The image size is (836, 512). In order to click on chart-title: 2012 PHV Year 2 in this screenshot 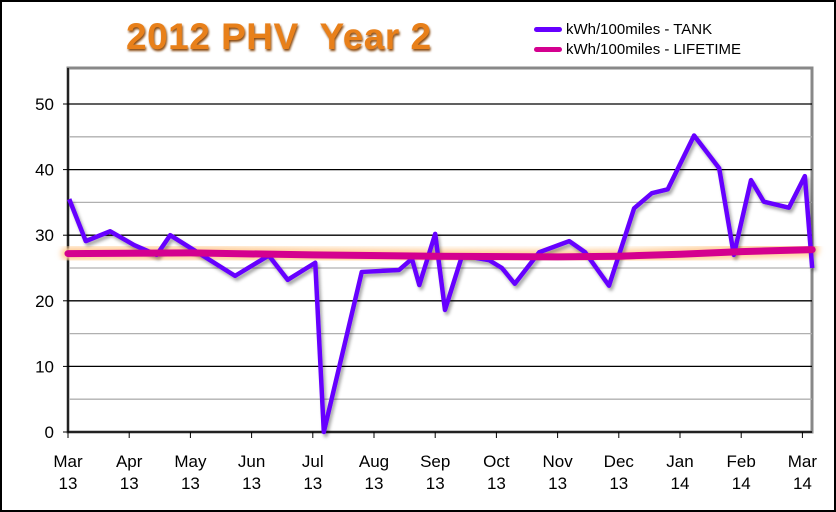, I will do `click(279, 36)`.